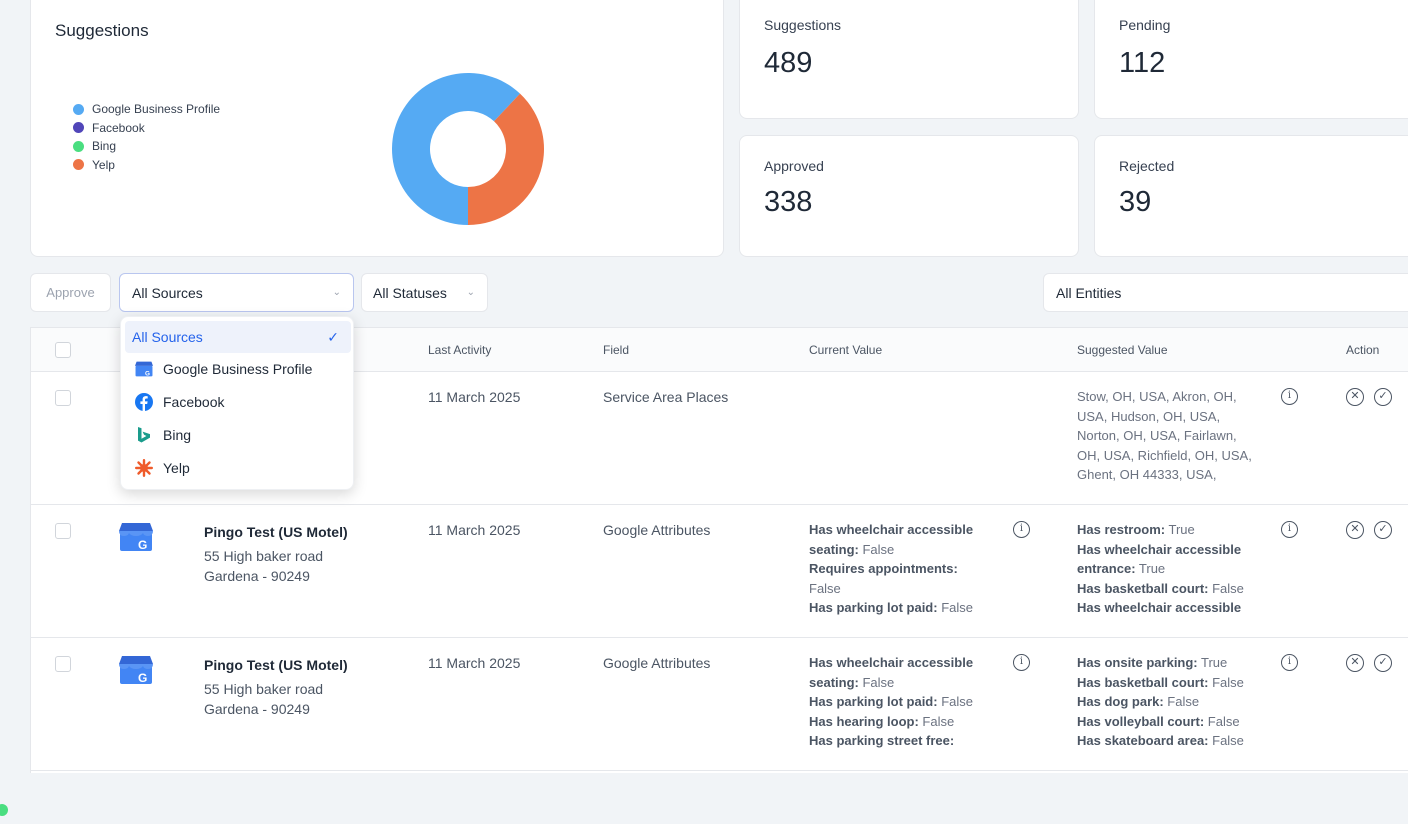 The width and height of the screenshot is (1408, 824). What do you see at coordinates (1363, 350) in the screenshot?
I see `header-action: Action` at bounding box center [1363, 350].